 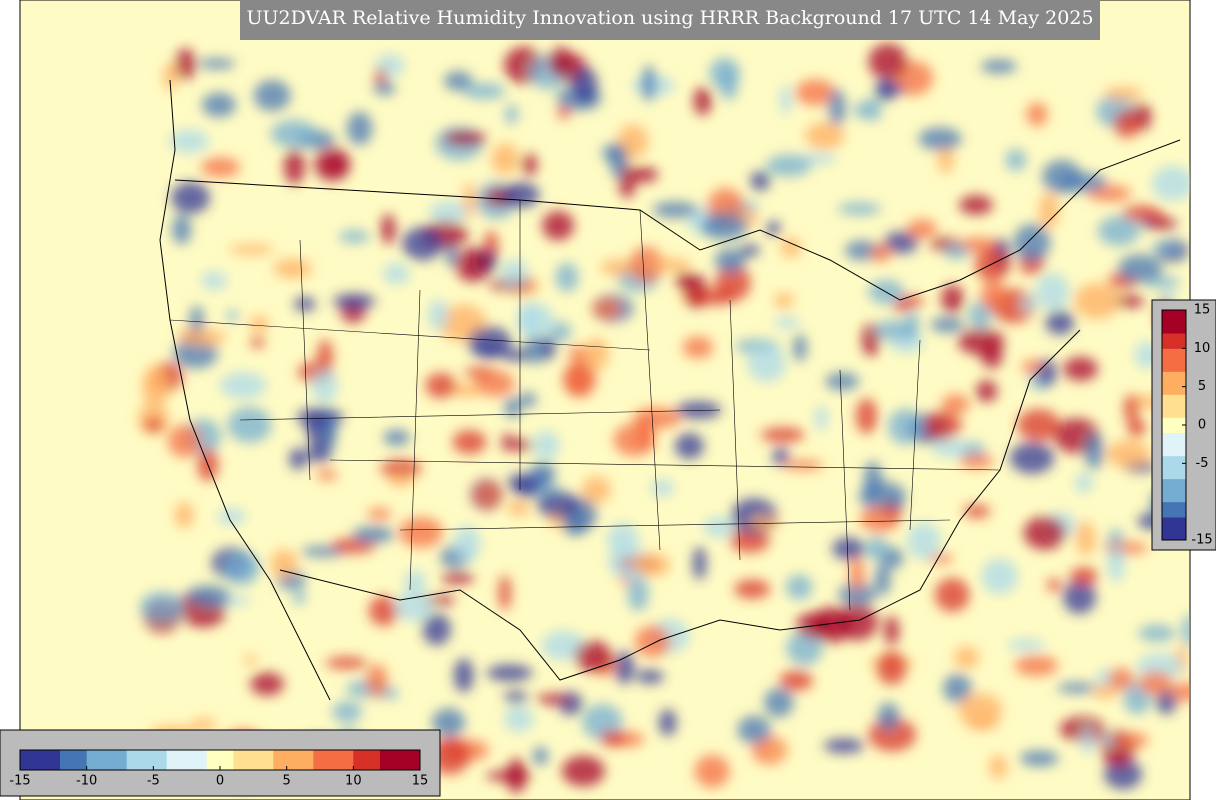 What do you see at coordinates (1202, 348) in the screenshot?
I see `tick-label: 10` at bounding box center [1202, 348].